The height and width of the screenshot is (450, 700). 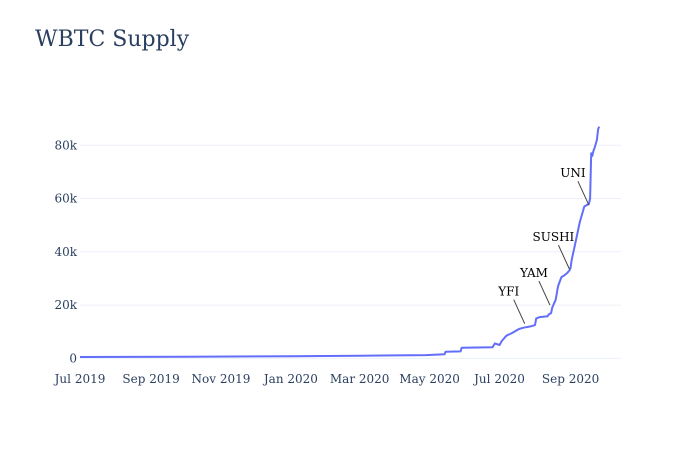 I want to click on annotation-label: YAM, so click(x=533, y=273).